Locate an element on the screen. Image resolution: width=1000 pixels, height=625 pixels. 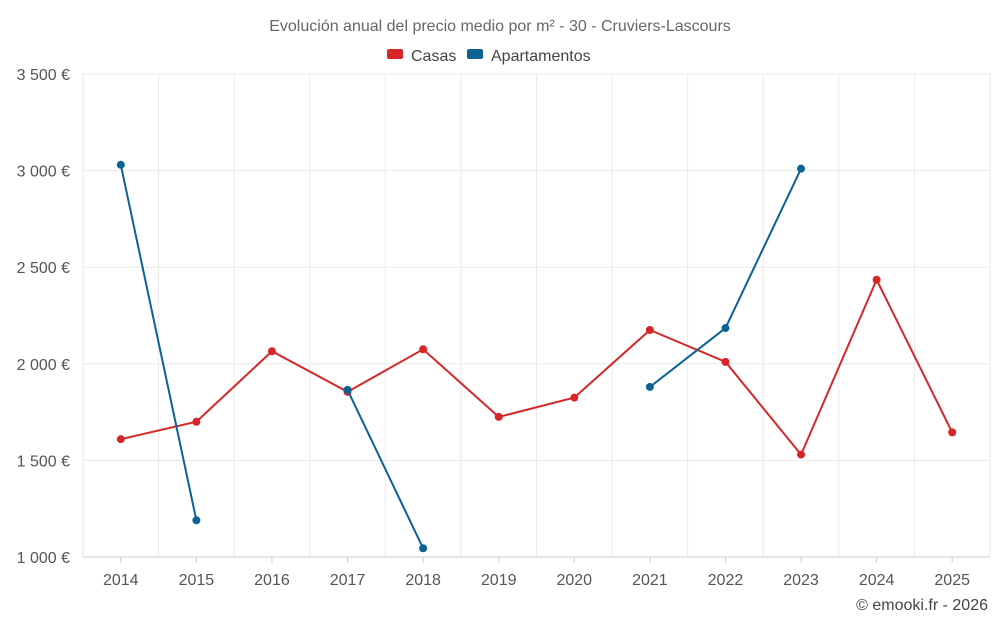
x-tick-label: 2016 is located at coordinates (272, 580).